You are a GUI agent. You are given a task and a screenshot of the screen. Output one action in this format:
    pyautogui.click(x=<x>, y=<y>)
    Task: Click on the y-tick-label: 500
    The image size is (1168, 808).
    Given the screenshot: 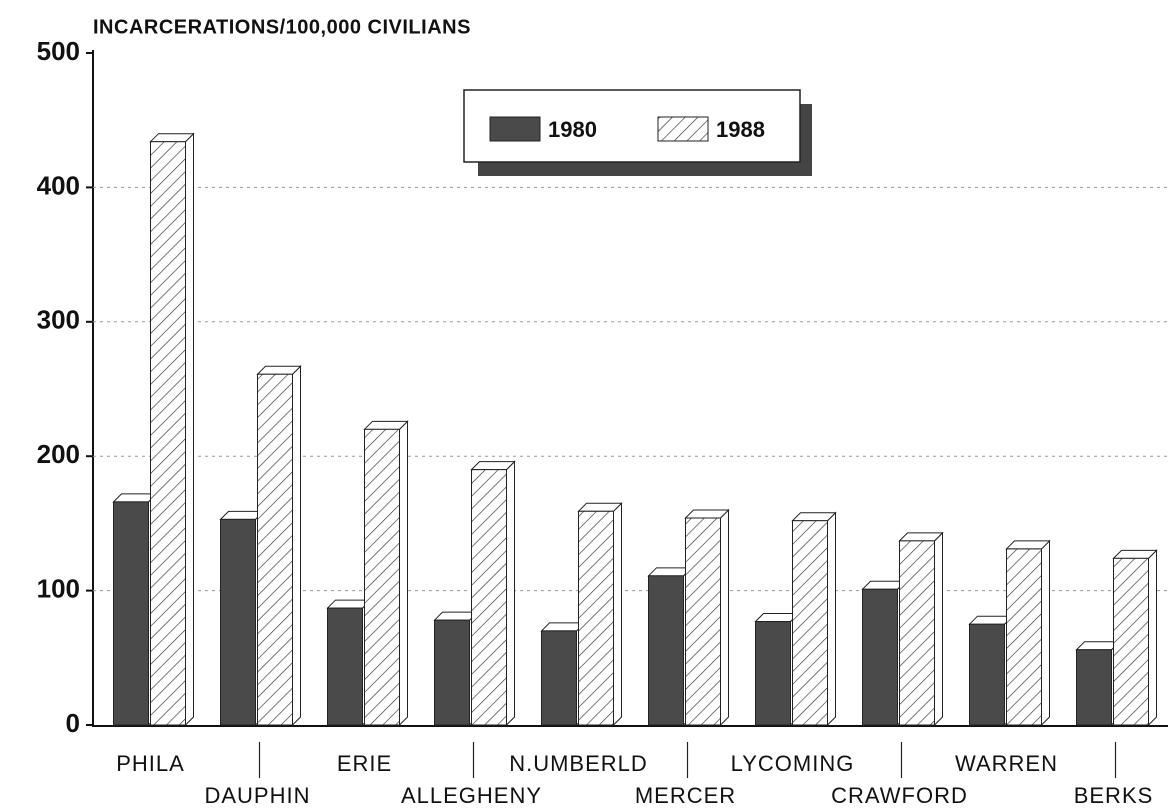 What is the action you would take?
    pyautogui.click(x=58, y=51)
    